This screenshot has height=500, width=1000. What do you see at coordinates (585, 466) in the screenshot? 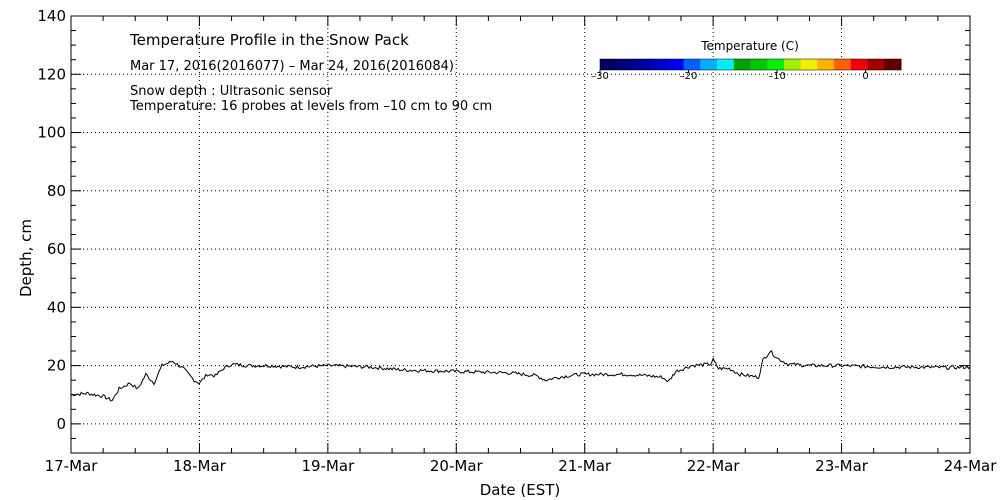
I see `x-tick-label: 21-Mar` at bounding box center [585, 466].